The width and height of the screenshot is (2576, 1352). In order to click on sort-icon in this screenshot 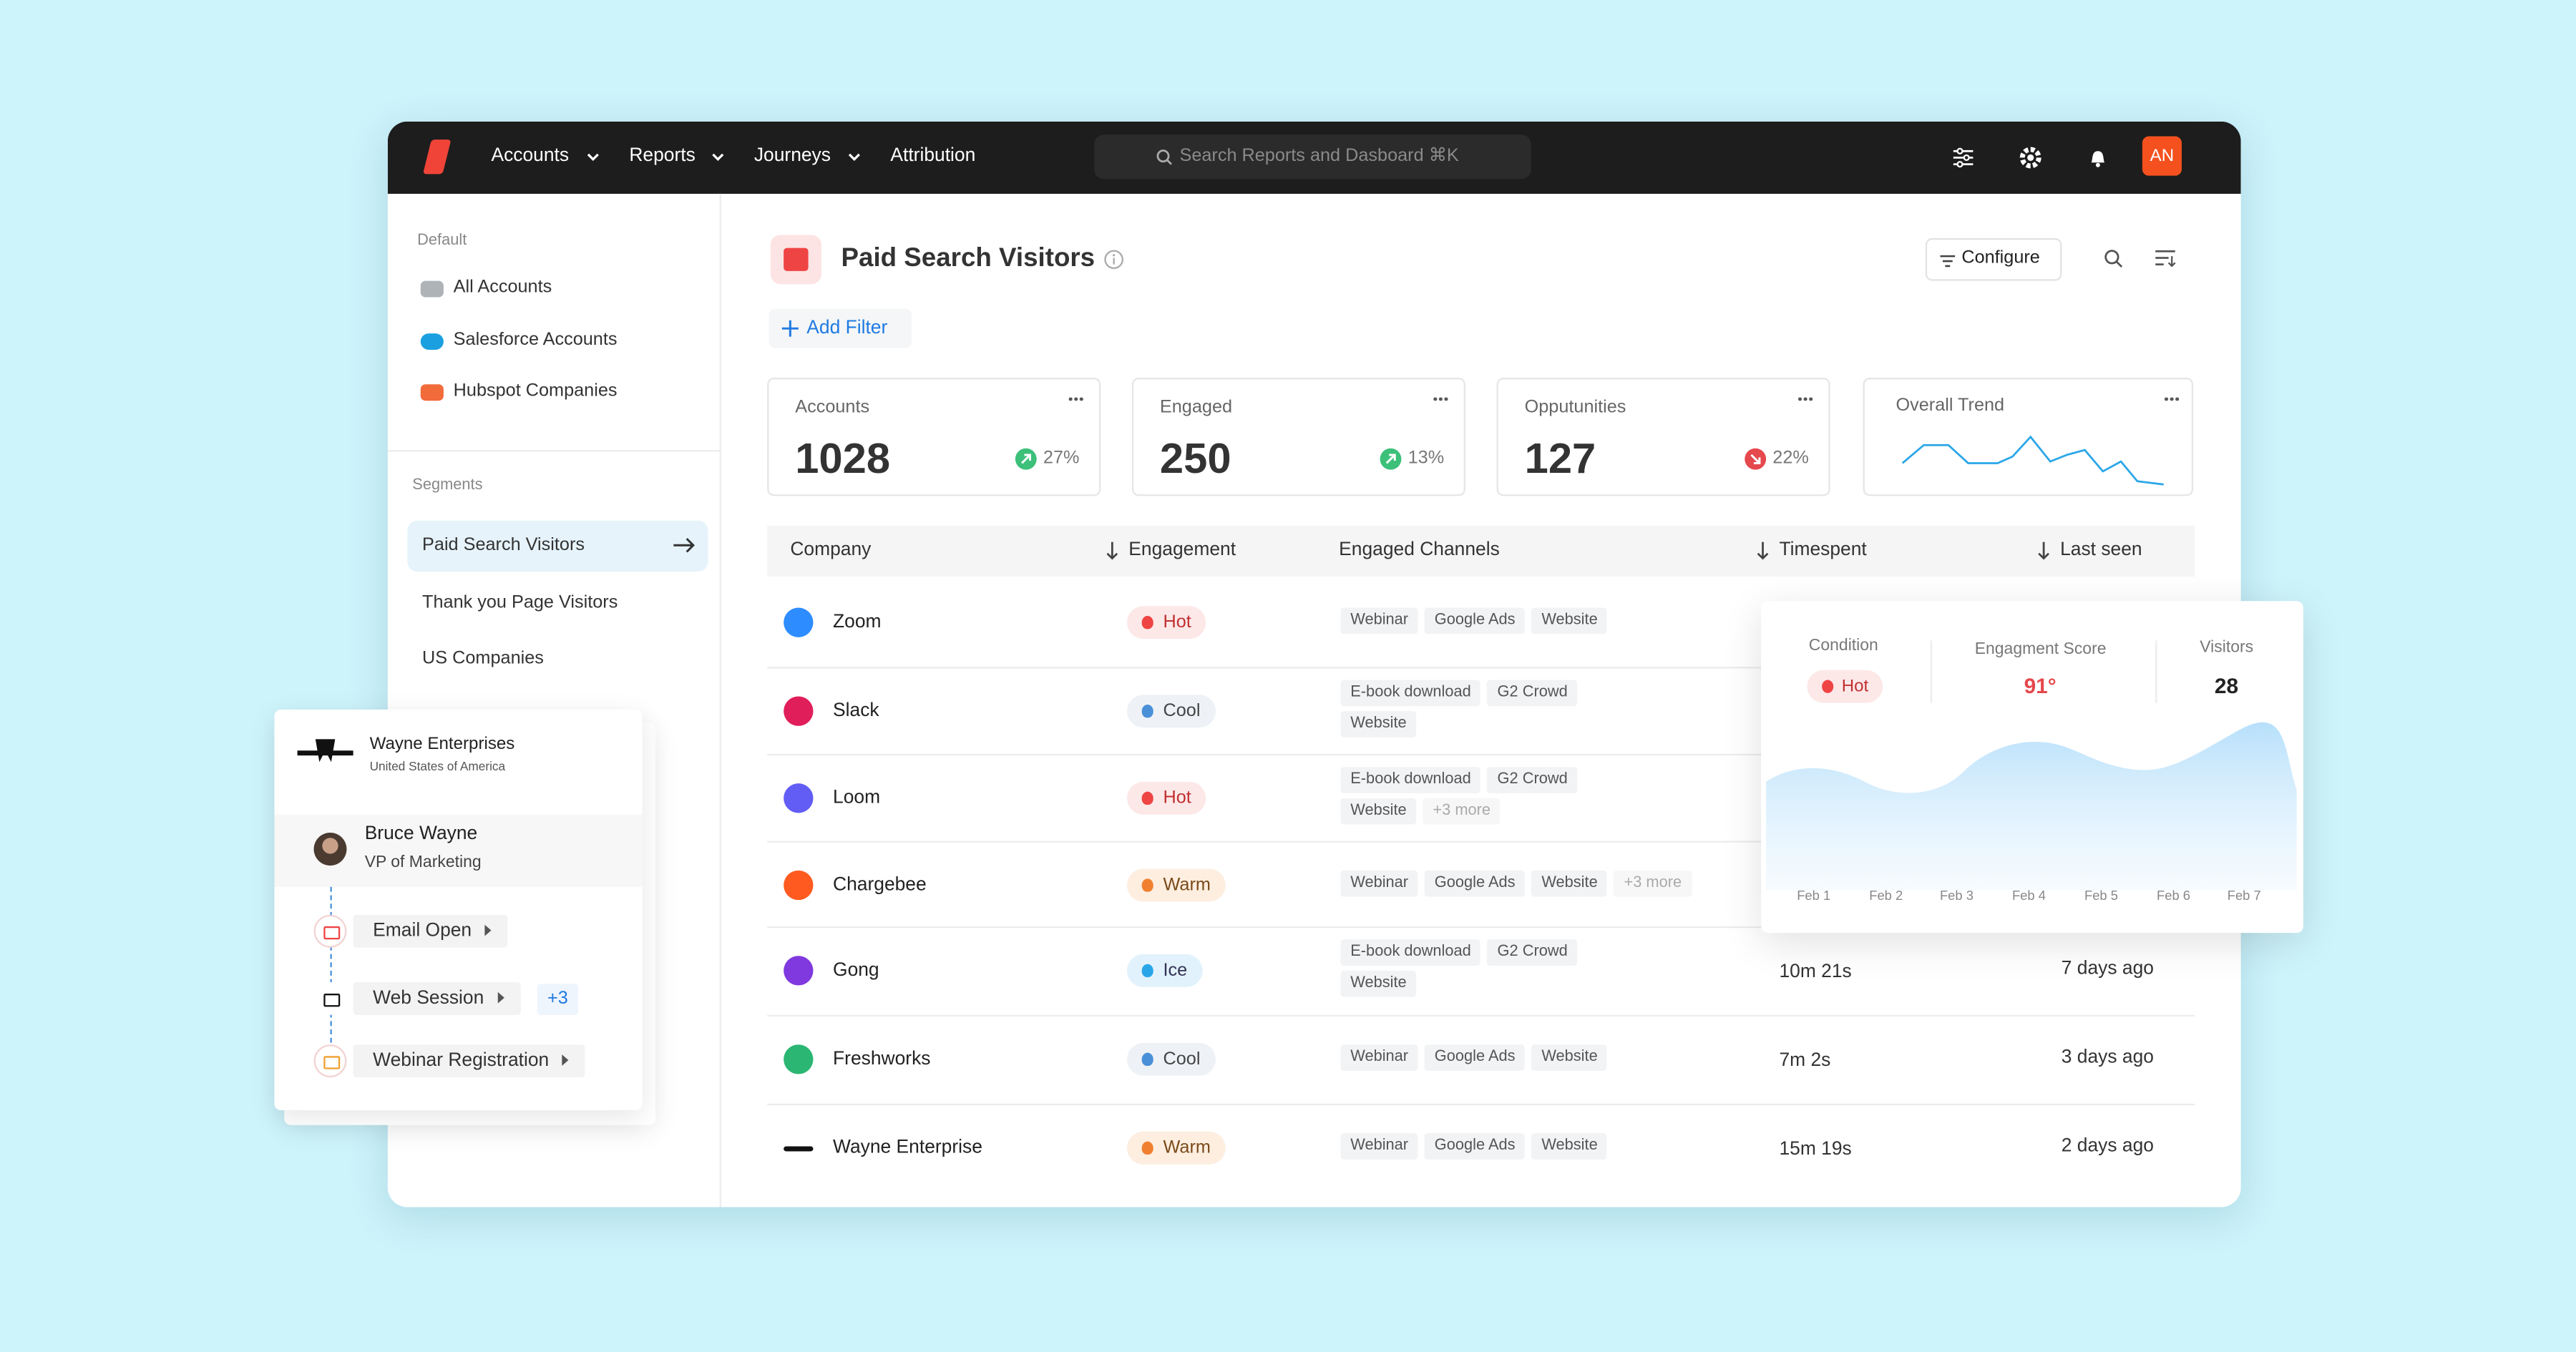, I will do `click(2165, 259)`.